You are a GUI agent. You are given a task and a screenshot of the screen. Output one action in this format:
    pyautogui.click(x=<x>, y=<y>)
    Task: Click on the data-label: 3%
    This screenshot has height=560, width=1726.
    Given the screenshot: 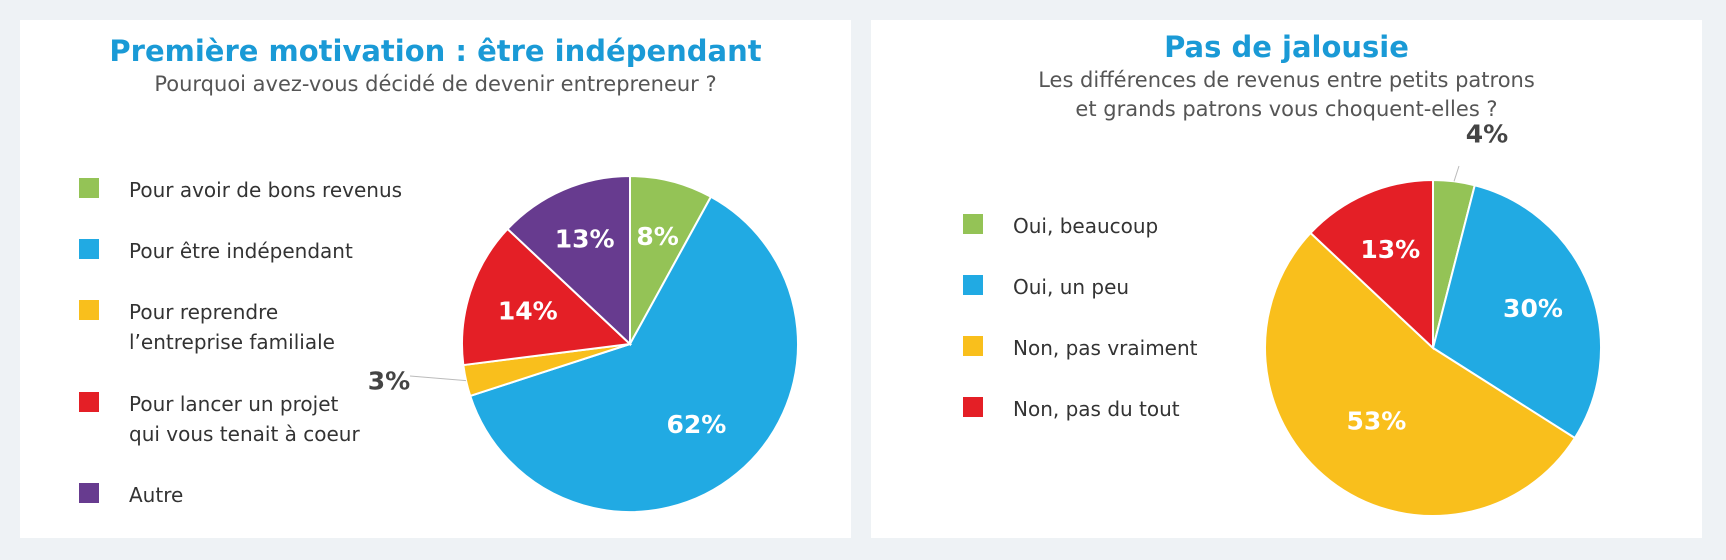 What is the action you would take?
    pyautogui.click(x=389, y=381)
    